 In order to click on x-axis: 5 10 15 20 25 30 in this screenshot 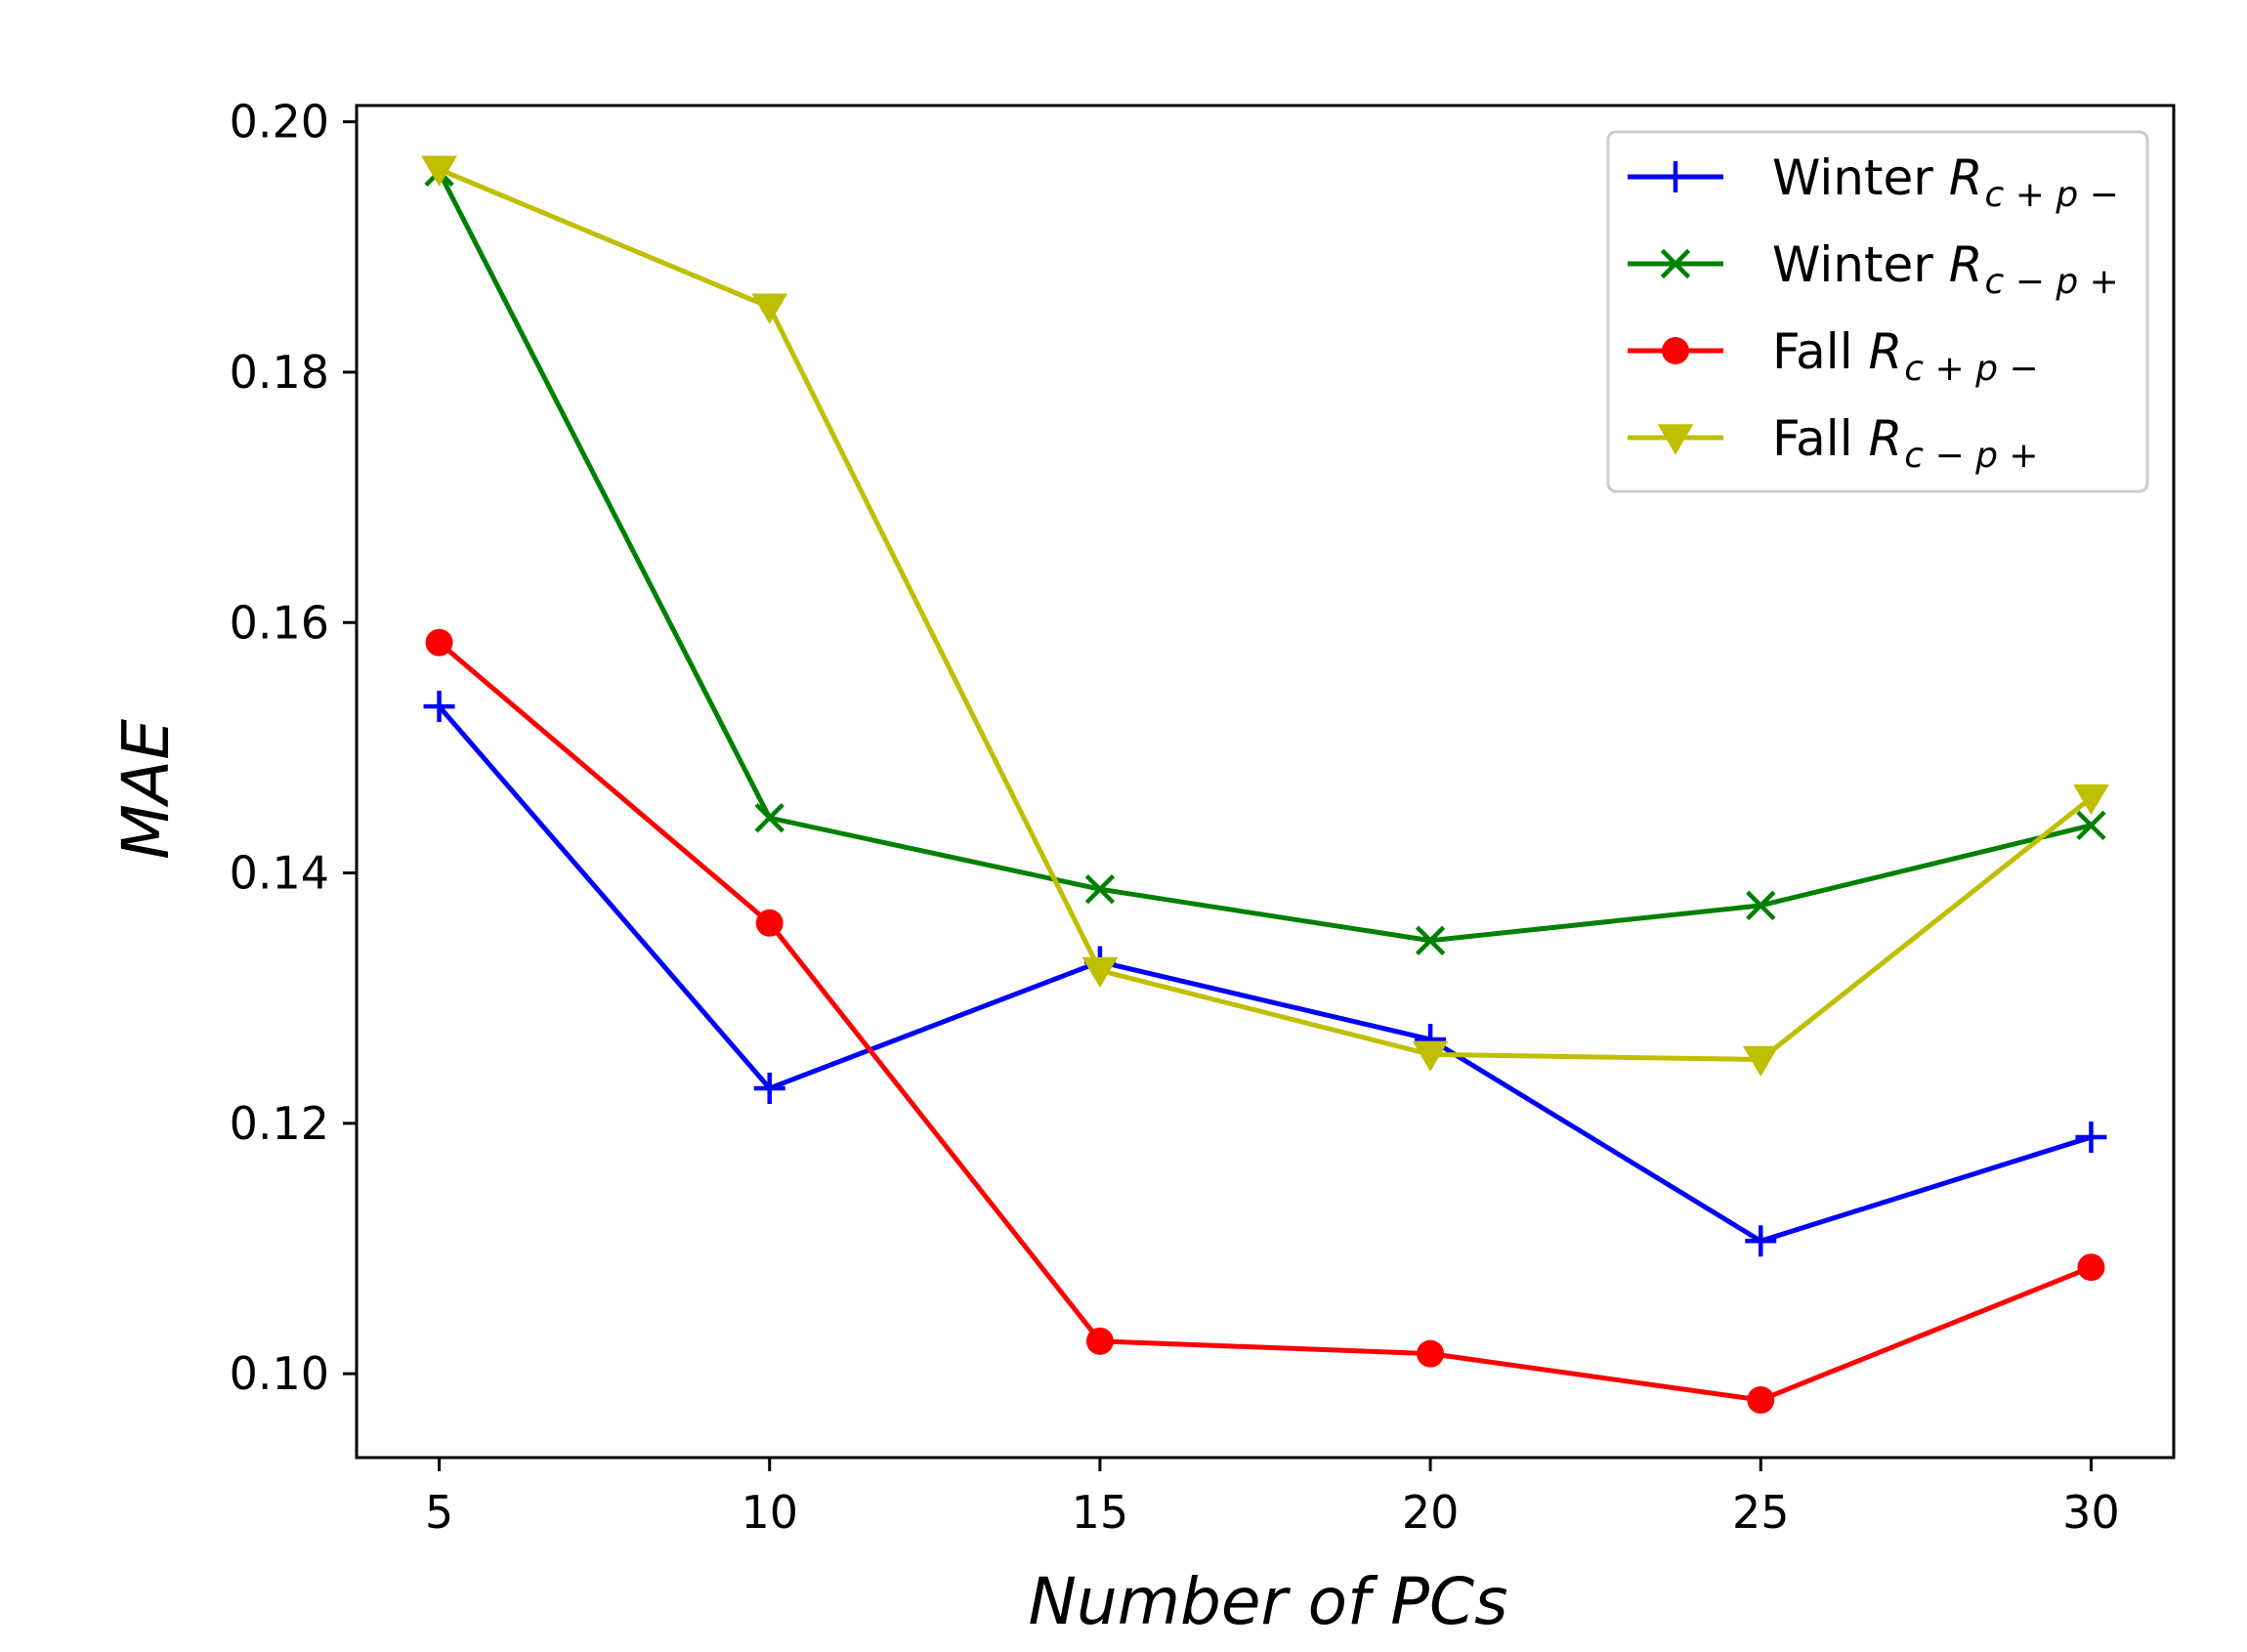, I will do `click(1272, 1498)`.